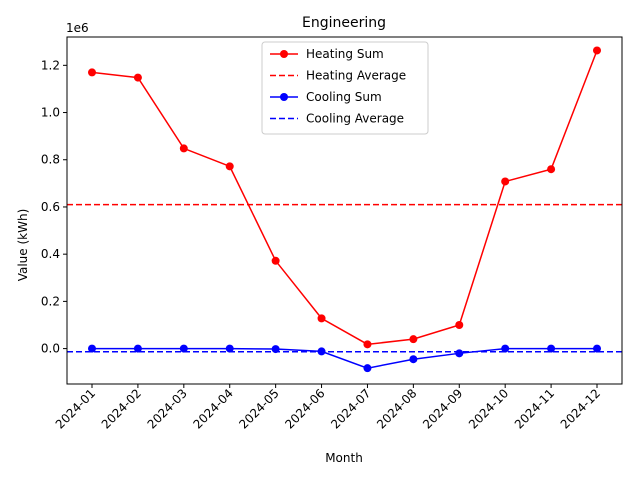 This screenshot has width=640, height=480. What do you see at coordinates (50, 301) in the screenshot?
I see `y-tick-label-1: 0.2` at bounding box center [50, 301].